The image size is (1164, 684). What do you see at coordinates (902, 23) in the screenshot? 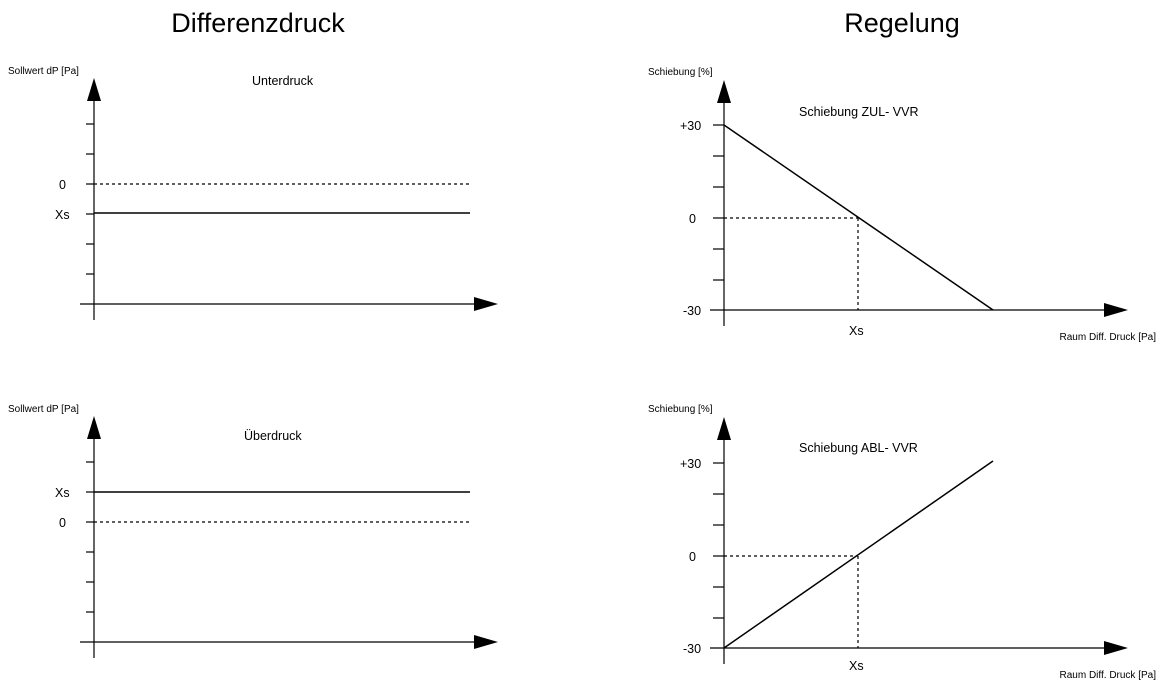
I see `right-column-title: Regelung` at bounding box center [902, 23].